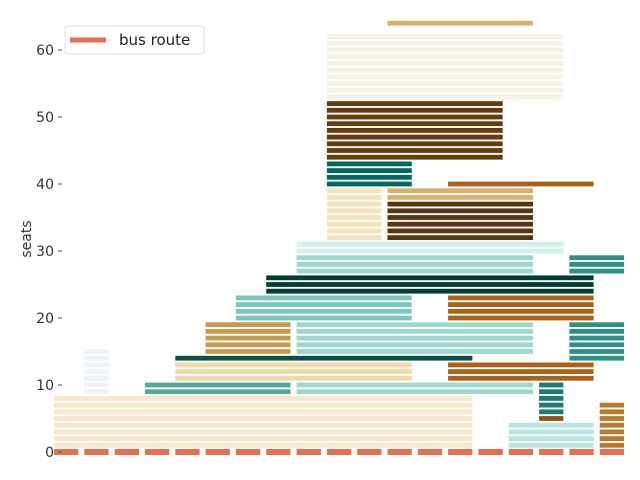 Image resolution: width=640 pixels, height=480 pixels. I want to click on y-tick-label: 20, so click(45, 319).